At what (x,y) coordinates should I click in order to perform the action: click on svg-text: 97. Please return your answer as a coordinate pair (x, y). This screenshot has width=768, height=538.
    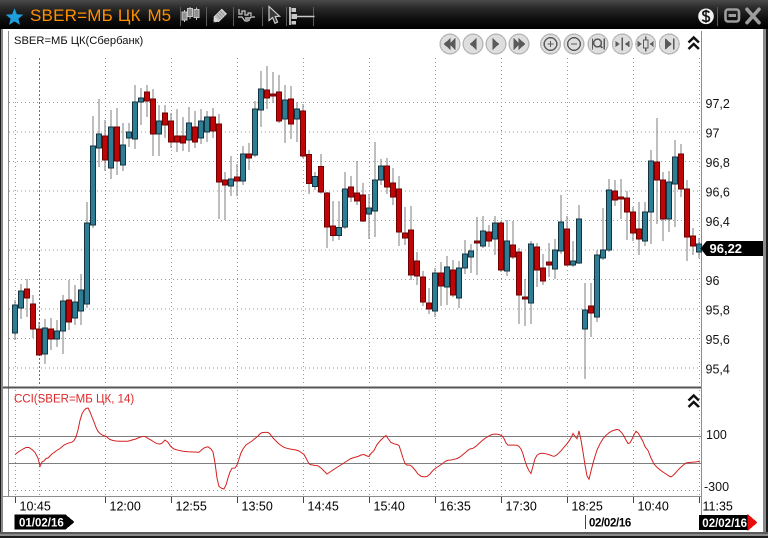
    Looking at the image, I should click on (713, 134).